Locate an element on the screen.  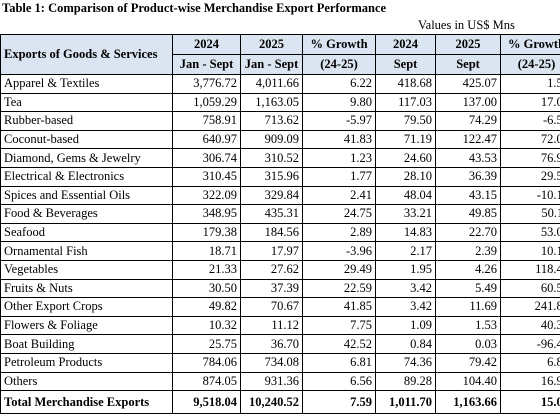
cell-value: 1,059.29 is located at coordinates (206, 102).